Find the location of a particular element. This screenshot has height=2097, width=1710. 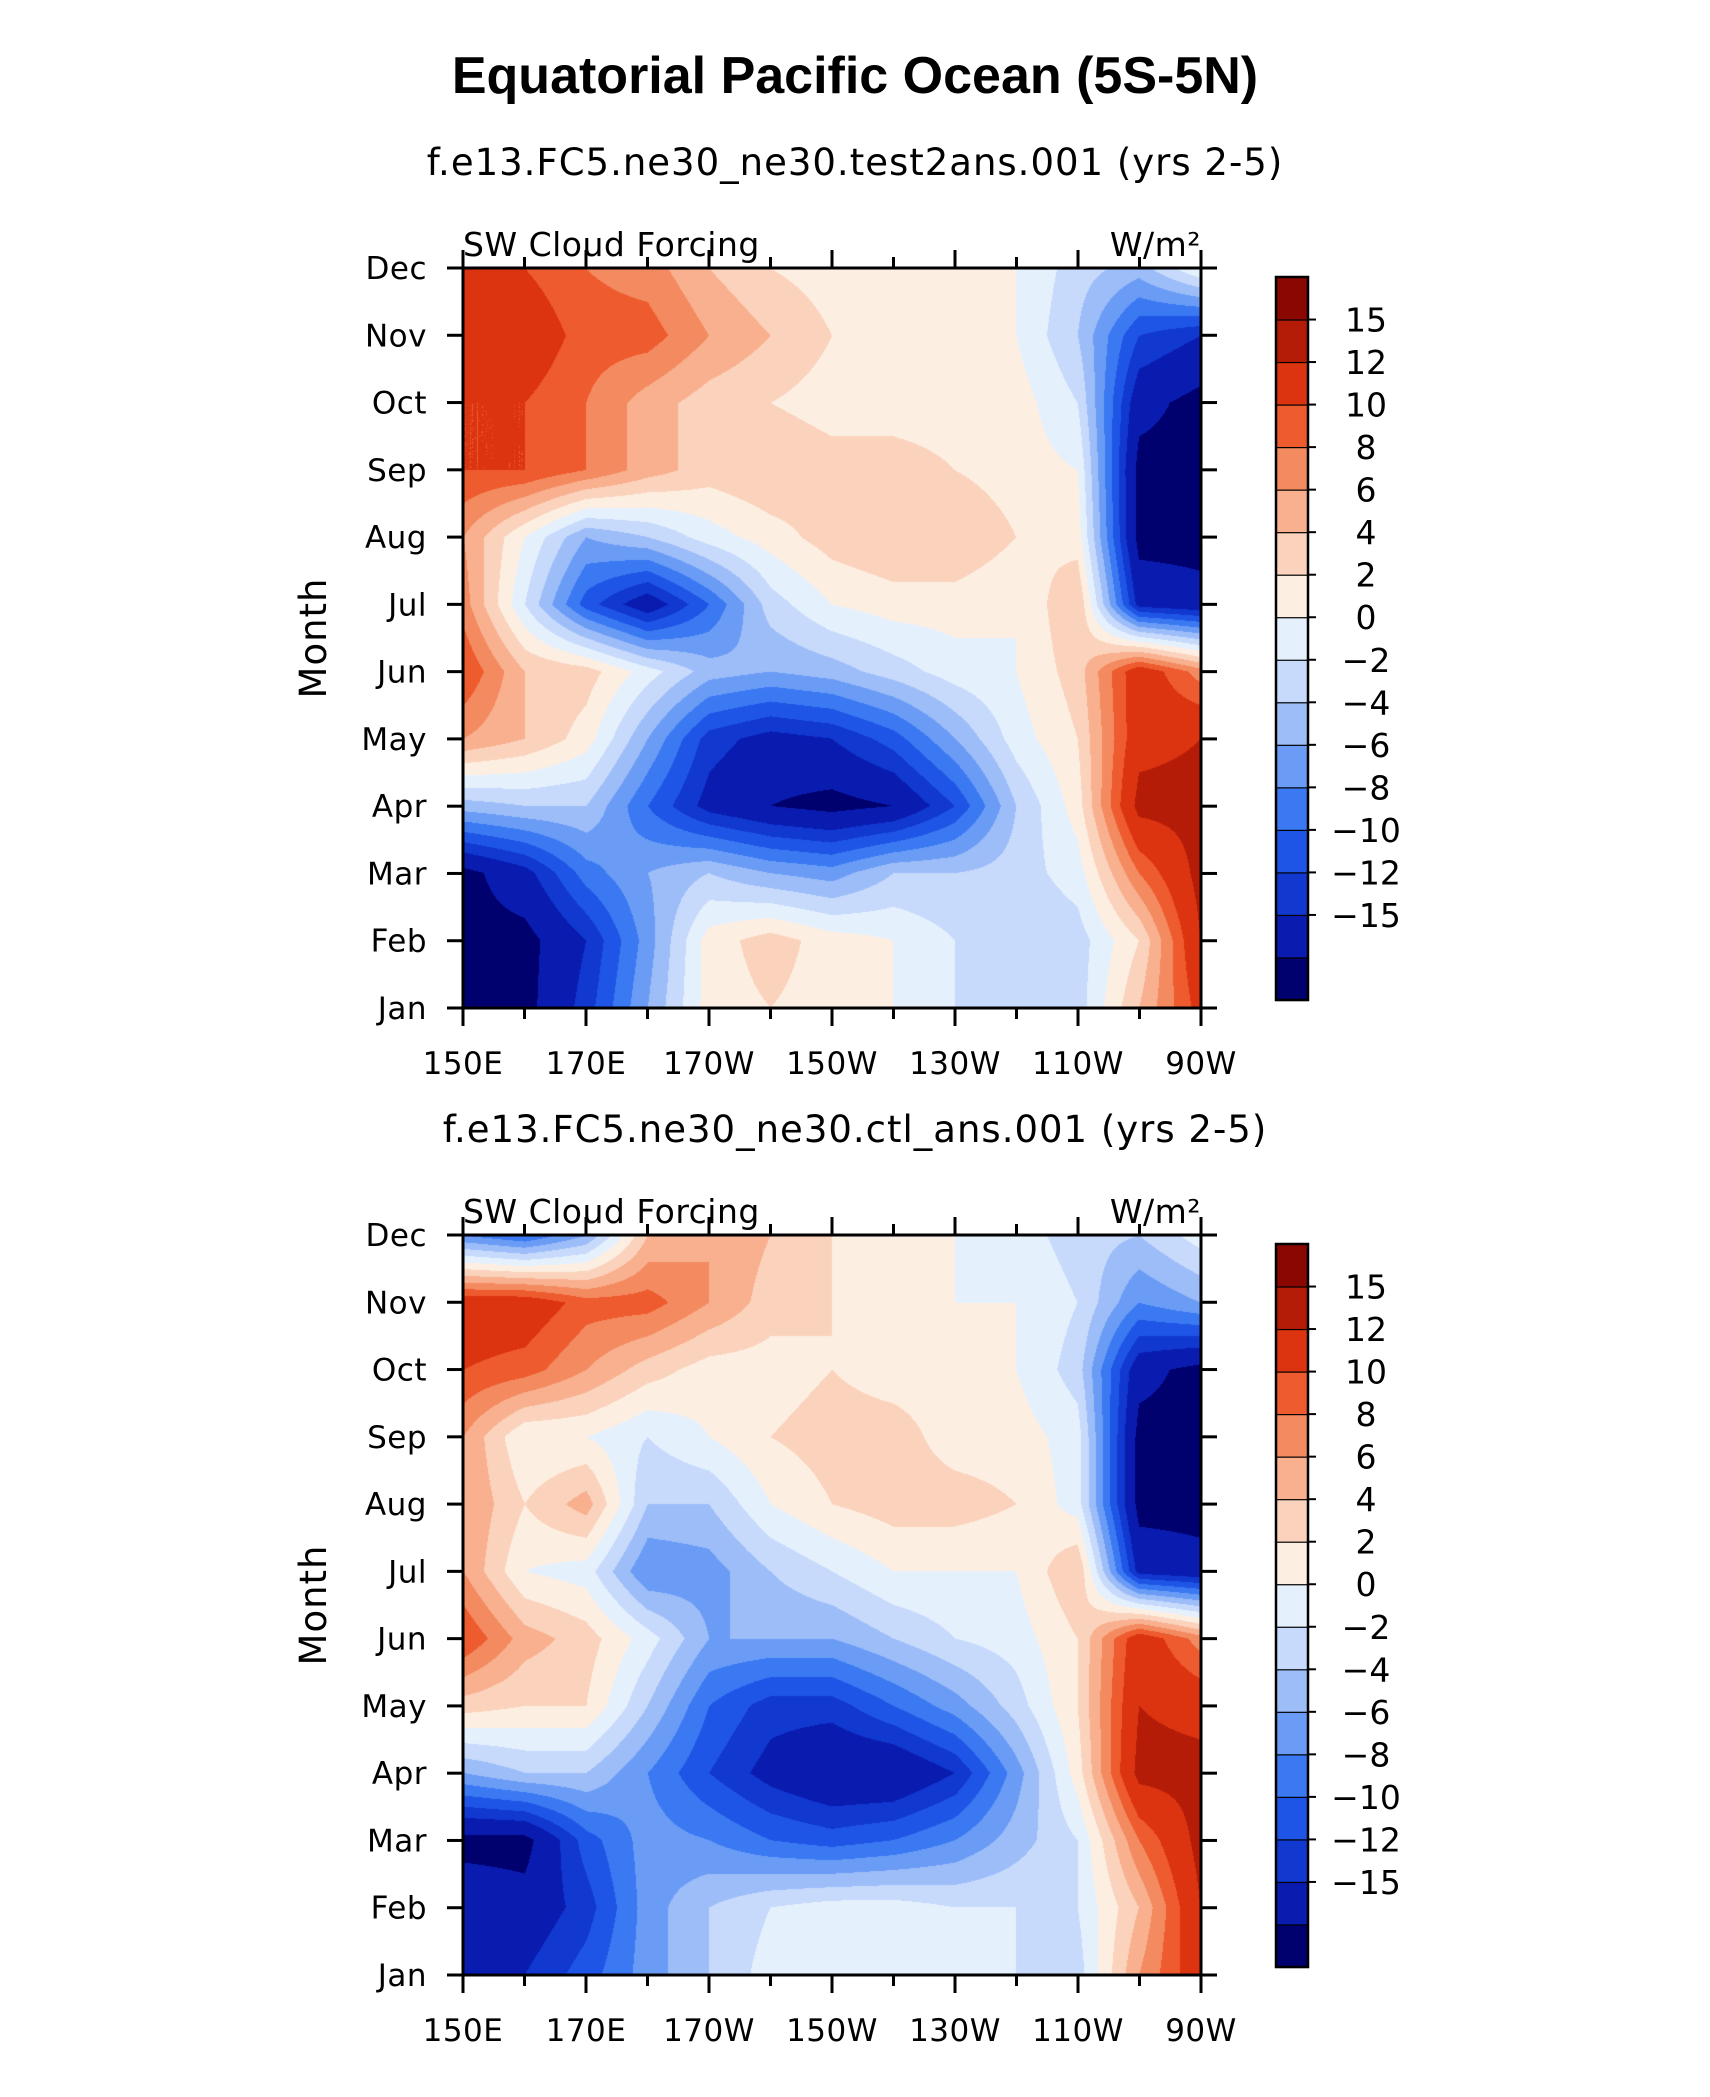

x-tick-label: 170W is located at coordinates (709, 2031).